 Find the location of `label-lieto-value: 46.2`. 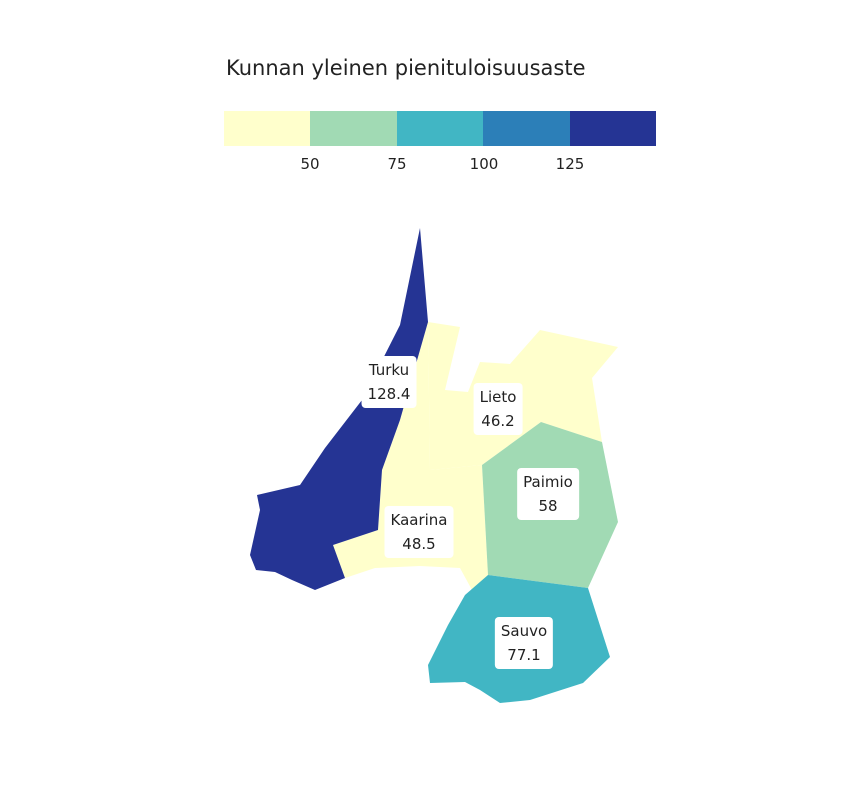

label-lieto-value: 46.2 is located at coordinates (498, 421).